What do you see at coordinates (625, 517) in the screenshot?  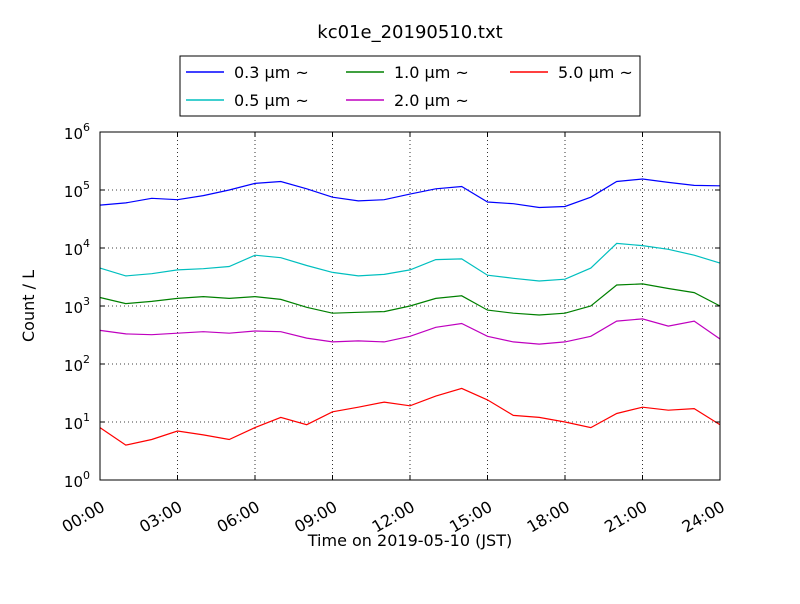 I see `x-tick-label: 21:00` at bounding box center [625, 517].